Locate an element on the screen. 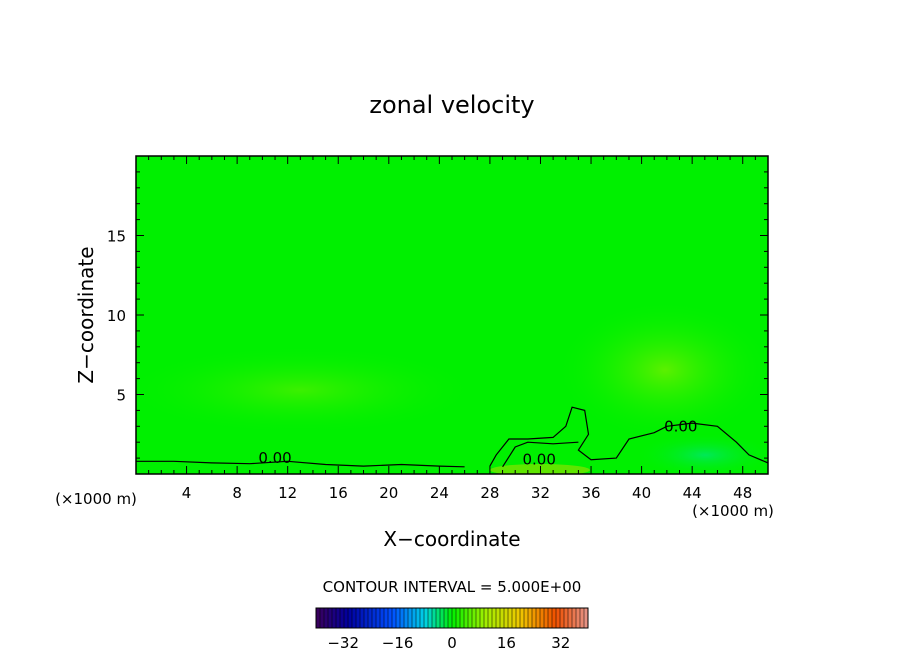  colorbar-tick-labels: −32 −16 0 16 32 is located at coordinates (448, 643).